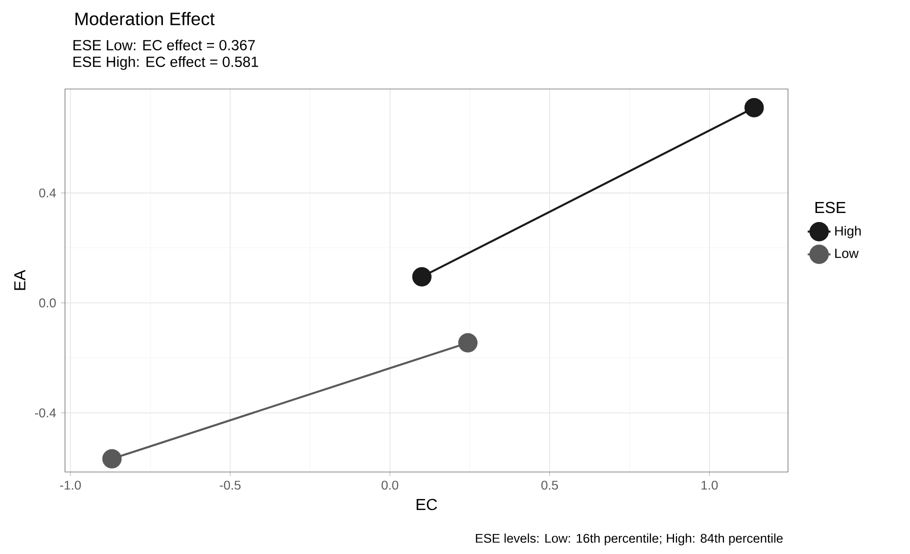 This screenshot has width=910, height=554. What do you see at coordinates (70, 485) in the screenshot?
I see `x-tick-label: -1.0` at bounding box center [70, 485].